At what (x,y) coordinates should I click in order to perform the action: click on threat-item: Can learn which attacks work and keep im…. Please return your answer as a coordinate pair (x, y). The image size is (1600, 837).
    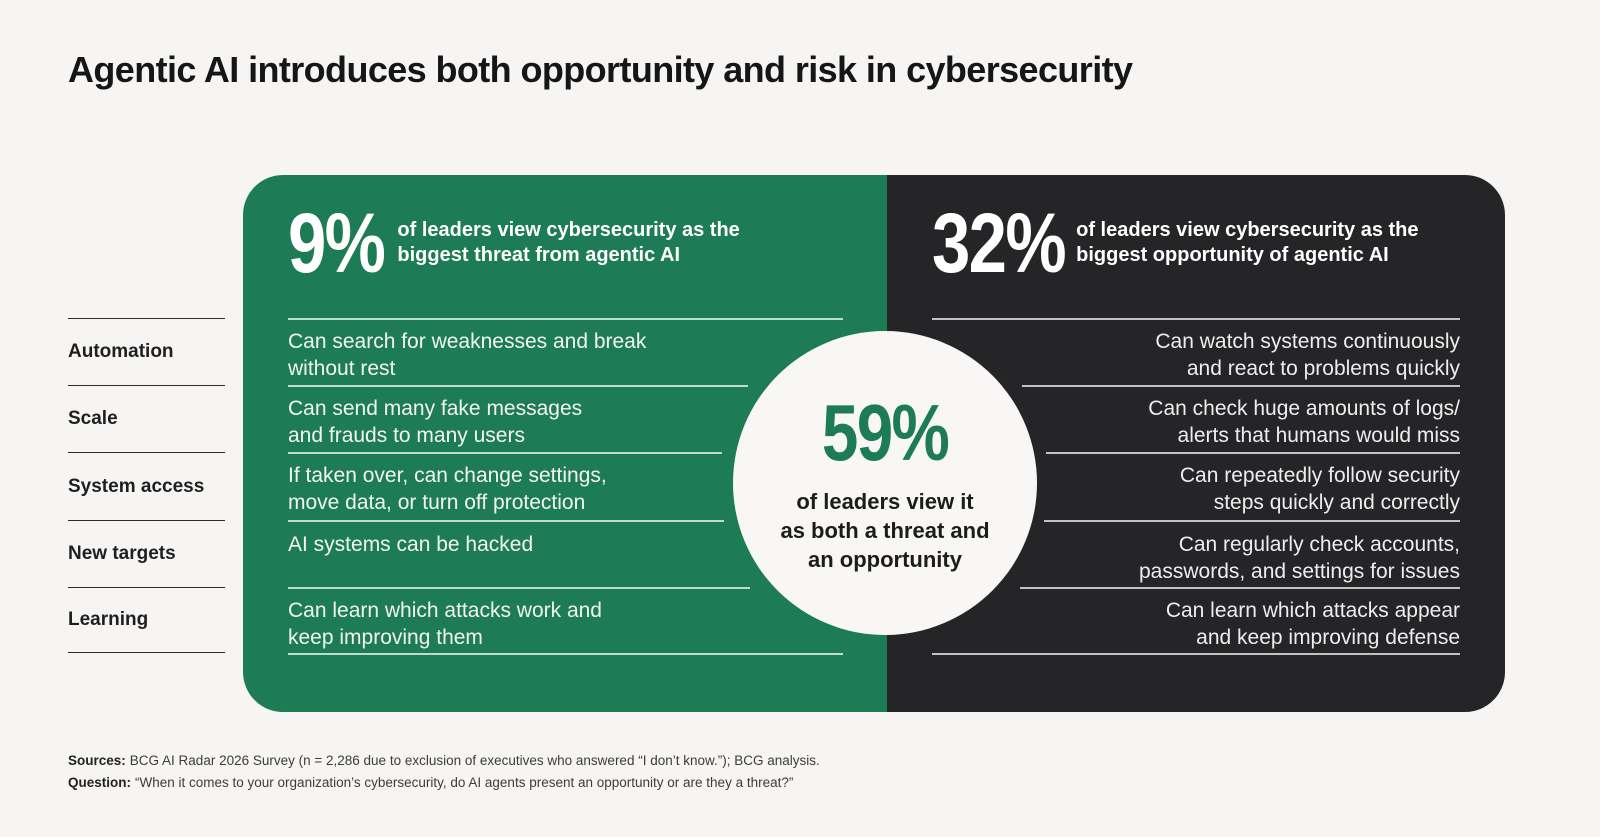
    Looking at the image, I should click on (445, 624).